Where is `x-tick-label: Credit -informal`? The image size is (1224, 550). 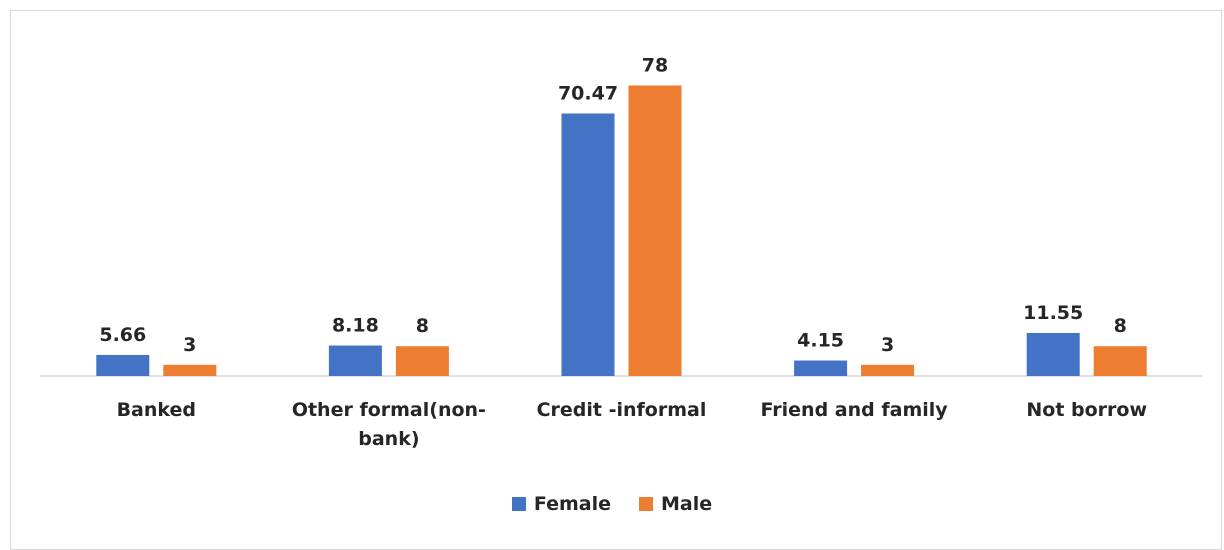
x-tick-label: Credit -informal is located at coordinates (621, 410).